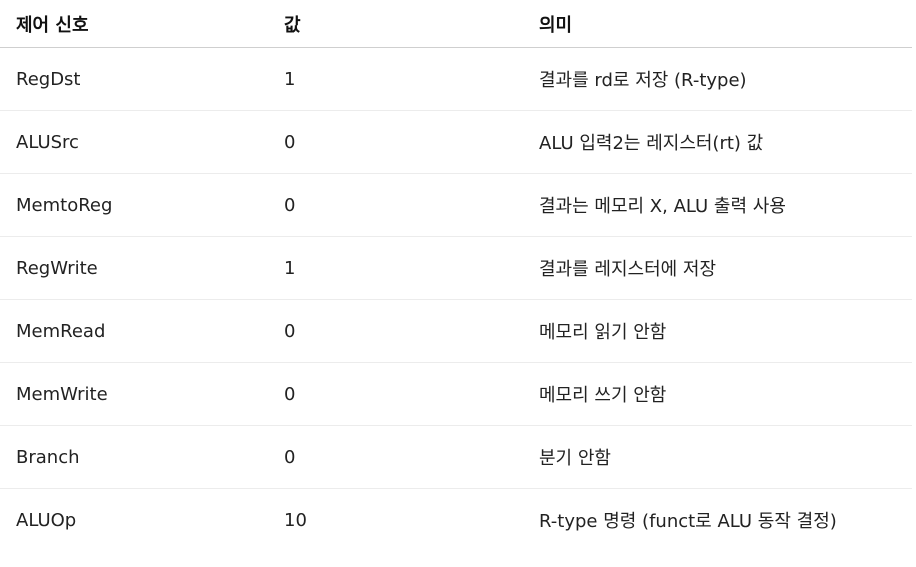 The image size is (916, 567). What do you see at coordinates (717, 331) in the screenshot?
I see `meaning-cell: 메모리 읽기 안함` at bounding box center [717, 331].